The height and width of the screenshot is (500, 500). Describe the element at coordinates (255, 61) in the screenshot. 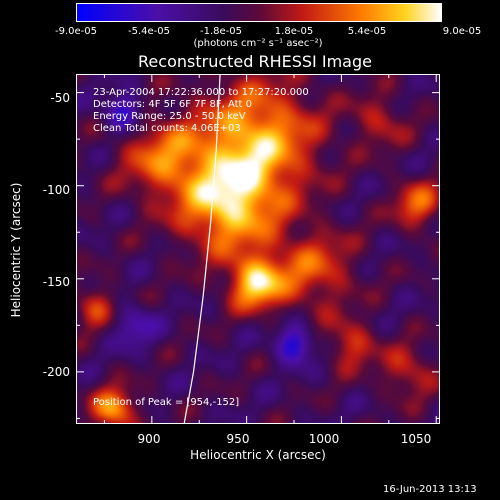

I see `chart-title: Reconstructed RHESSI Image` at that location.